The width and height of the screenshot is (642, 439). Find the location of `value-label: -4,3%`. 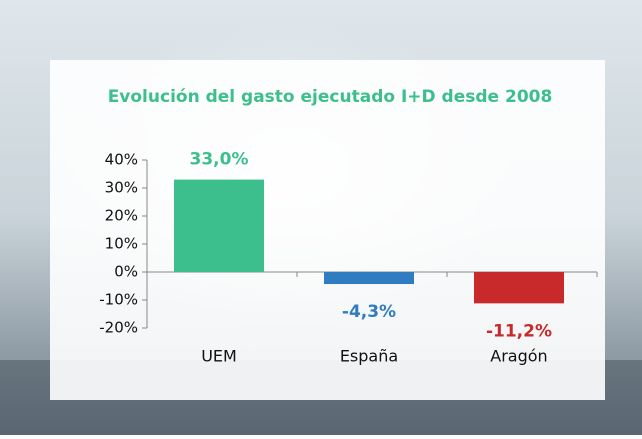

value-label: -4,3% is located at coordinates (369, 312).